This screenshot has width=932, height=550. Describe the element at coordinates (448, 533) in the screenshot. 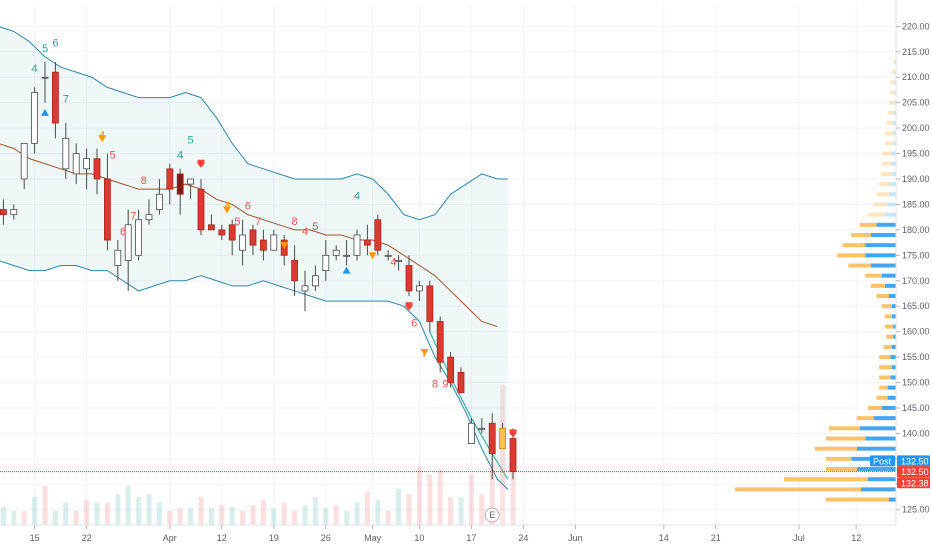

I see `time-axis: 15 22 Apr 12 19 26 May 10 17 24 Jun 14 21 Jul 12` at that location.